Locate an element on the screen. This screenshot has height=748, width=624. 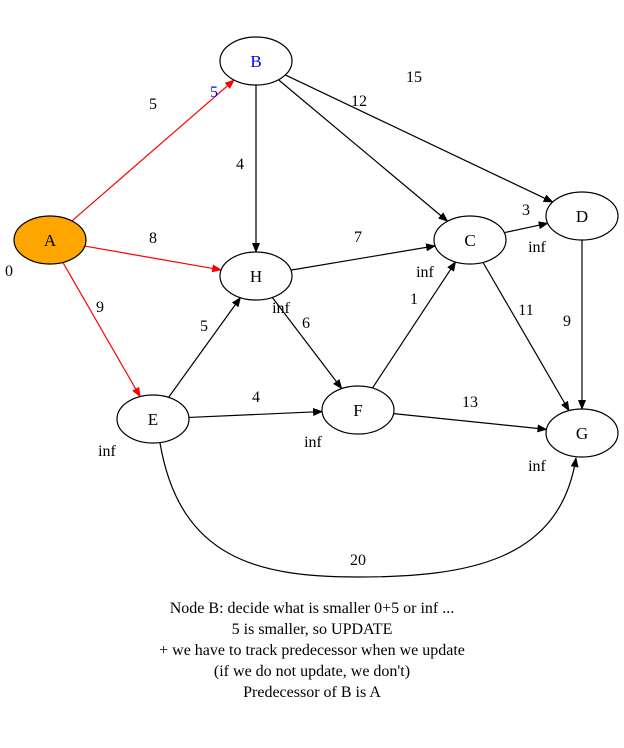
edge-weight-b-c: 12 is located at coordinates (359, 101).